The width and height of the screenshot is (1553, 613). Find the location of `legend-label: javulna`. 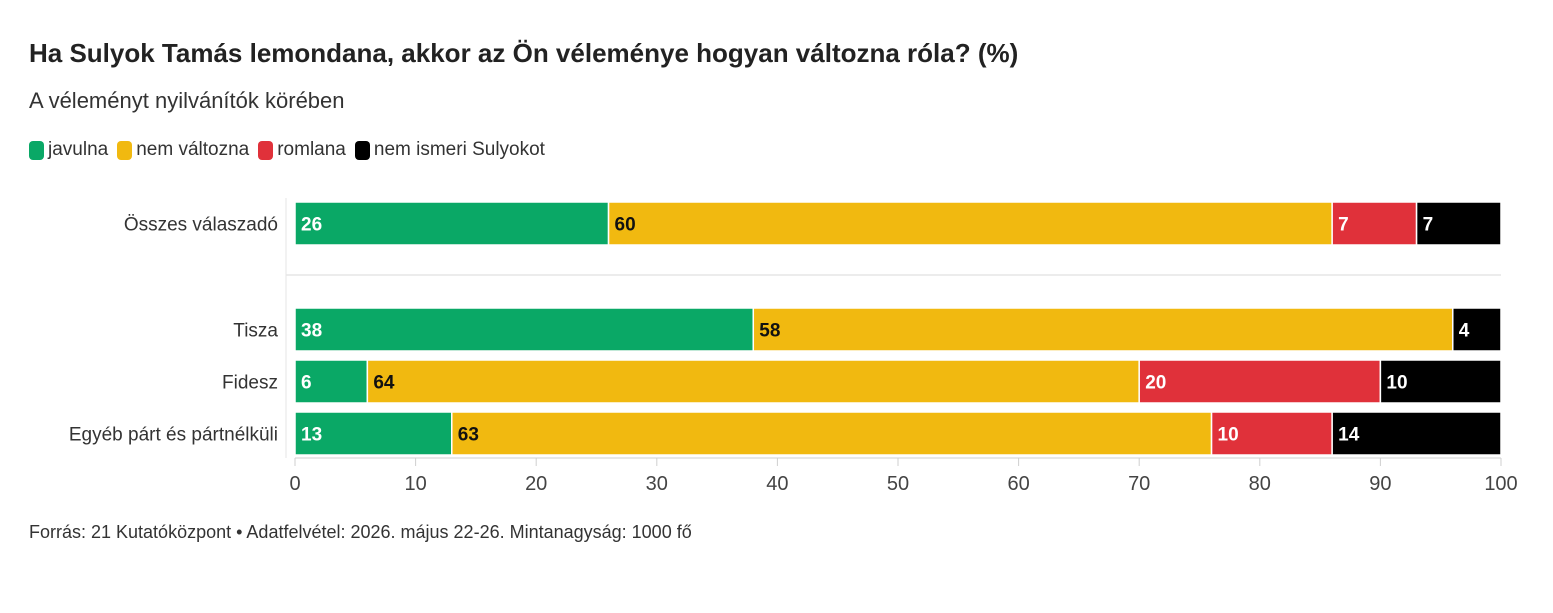

legend-label: javulna is located at coordinates (78, 149).